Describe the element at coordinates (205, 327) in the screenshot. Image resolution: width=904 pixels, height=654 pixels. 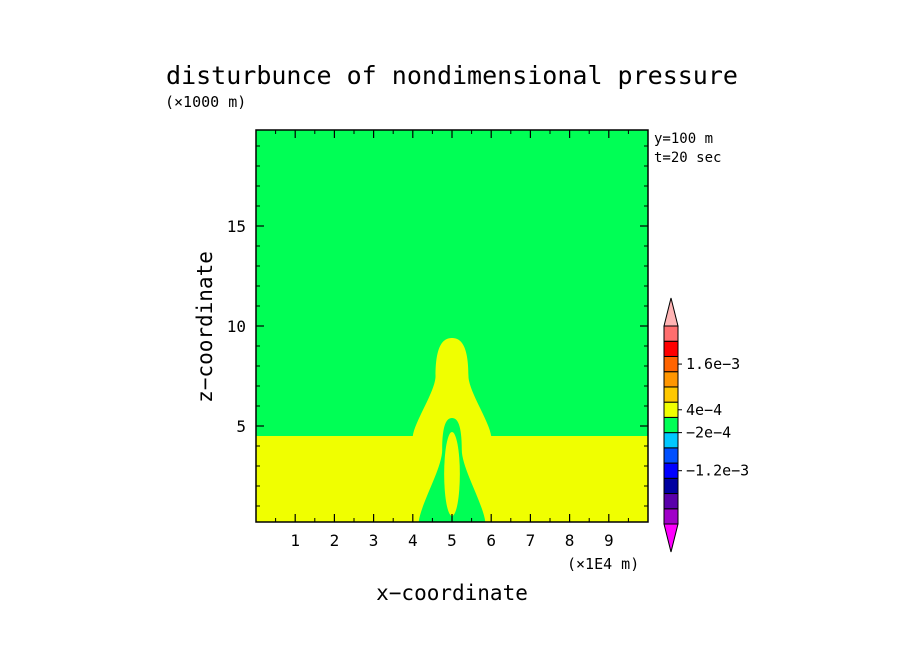
I see `y-axis-label: z−coordinate` at that location.